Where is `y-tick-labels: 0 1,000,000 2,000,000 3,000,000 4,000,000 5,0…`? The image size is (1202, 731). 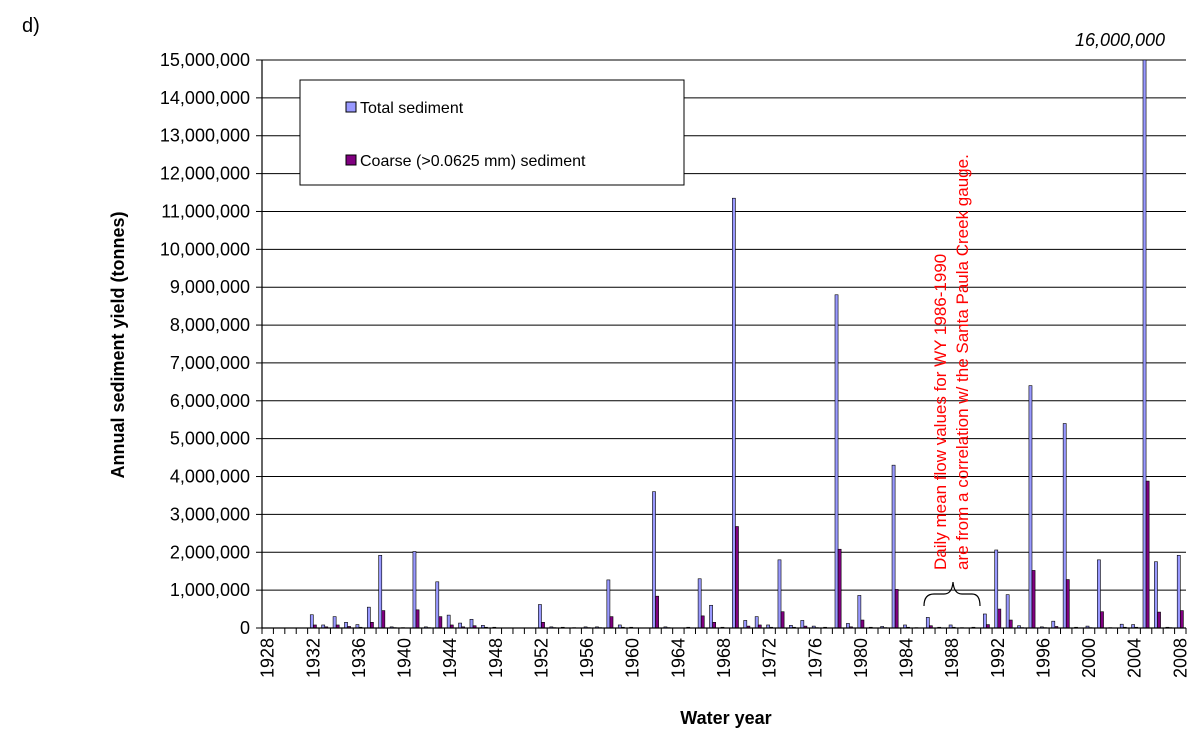 y-tick-labels: 0 1,000,000 2,000,000 3,000,000 4,000,000 5,0… is located at coordinates (205, 344).